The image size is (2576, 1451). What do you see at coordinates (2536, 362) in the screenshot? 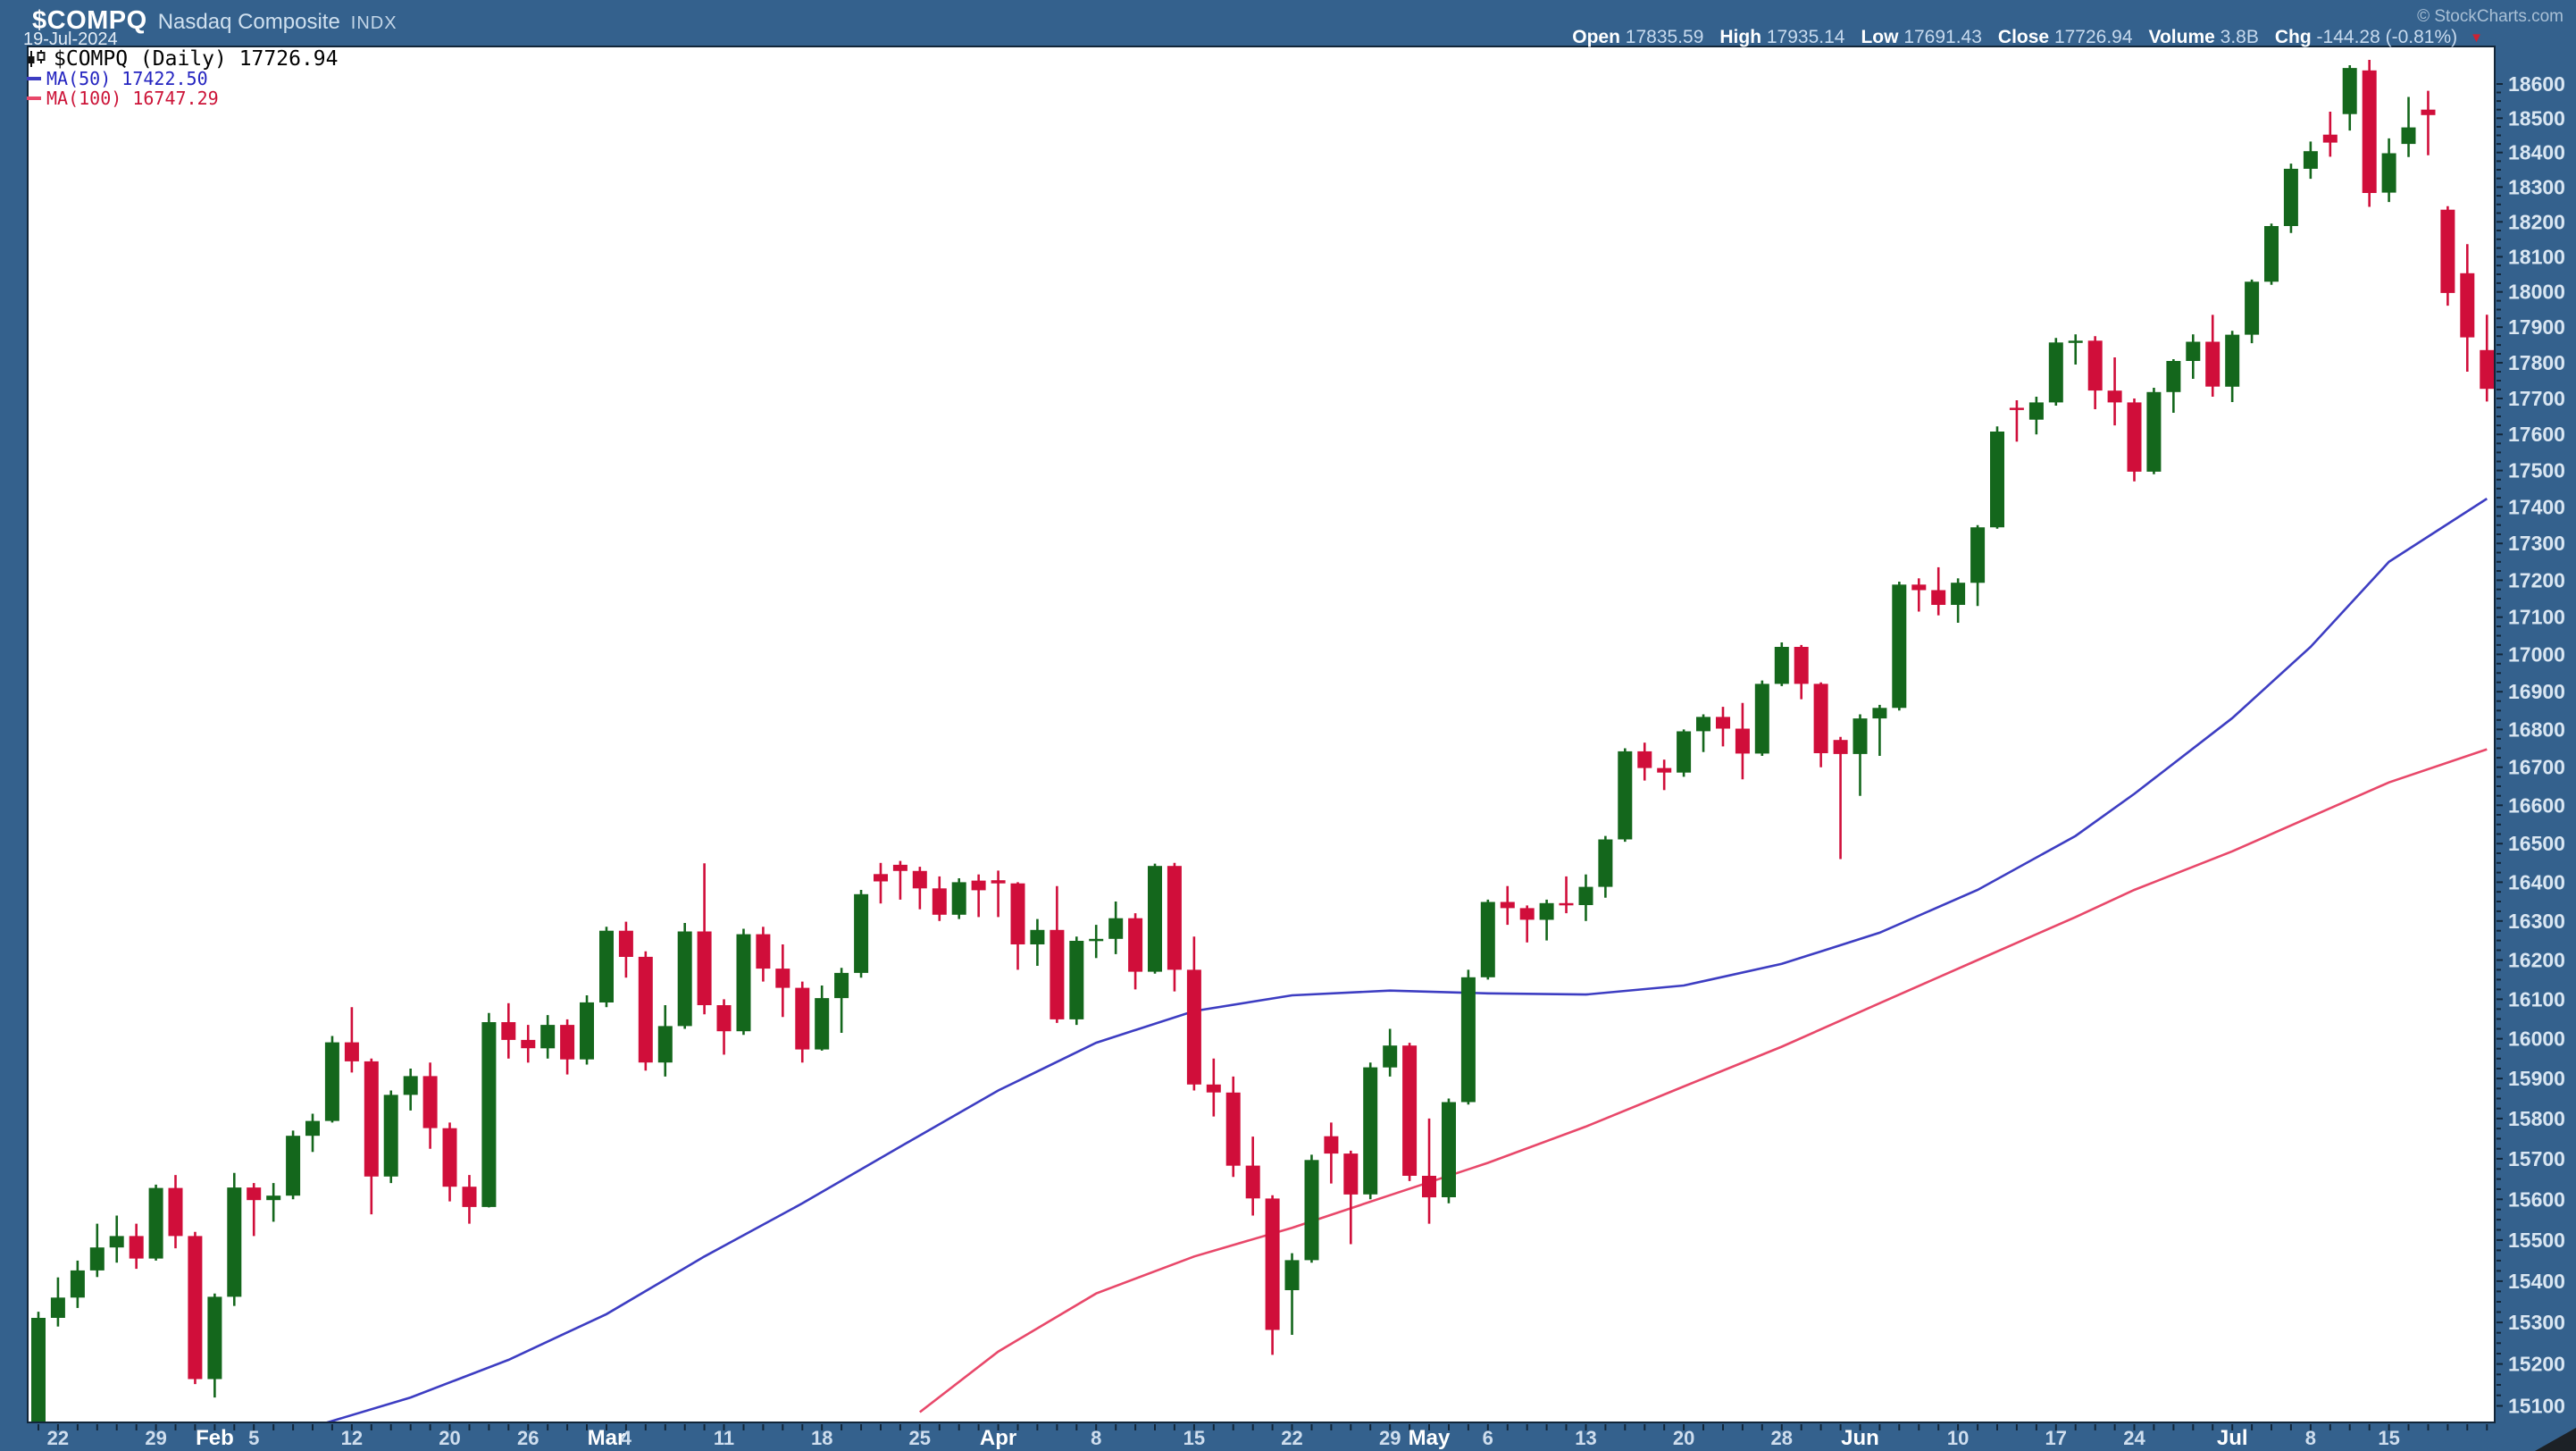
I see `y-axis-label: 17800` at bounding box center [2536, 362].